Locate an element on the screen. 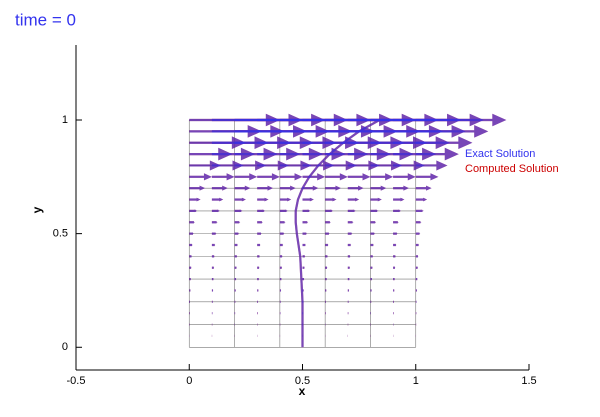 This screenshot has height=417, width=600. y-tick-label: 0 is located at coordinates (65, 347).